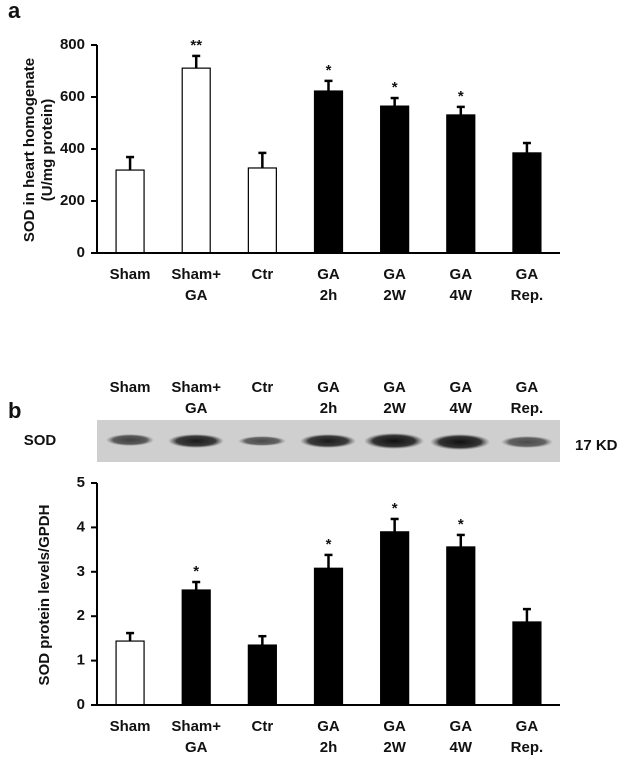  What do you see at coordinates (14, 11) in the screenshot?
I see `panel-label: a` at bounding box center [14, 11].